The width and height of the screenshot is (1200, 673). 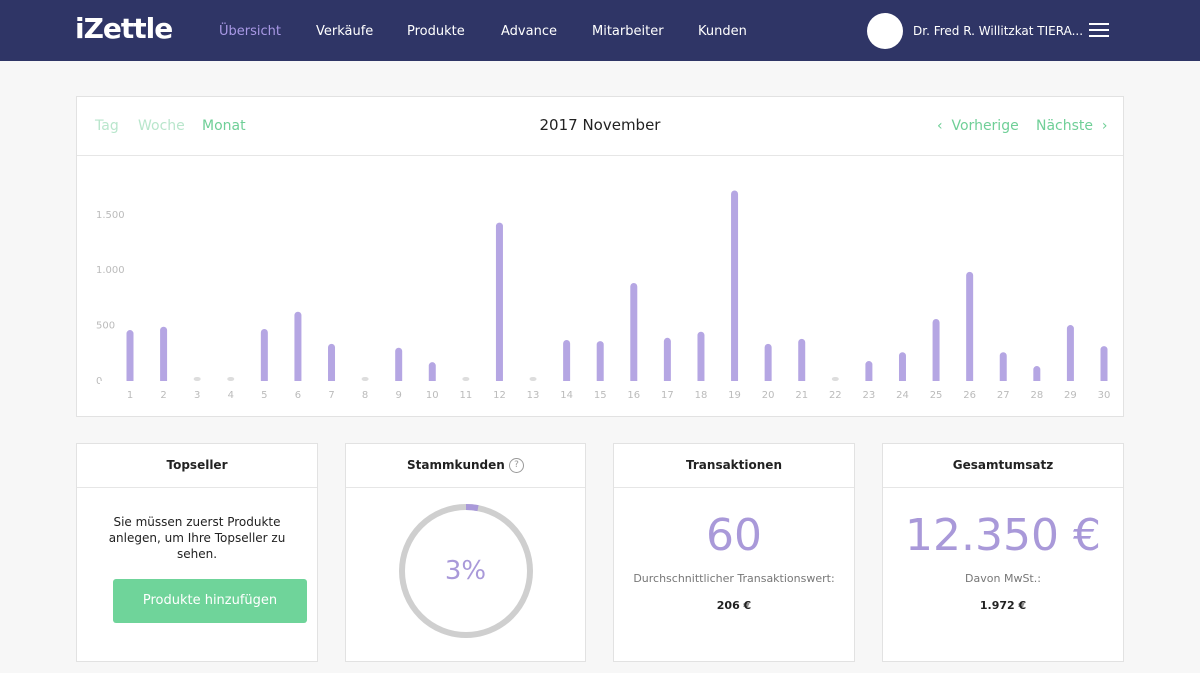 What do you see at coordinates (472, 508) in the screenshot?
I see `ring-arc` at bounding box center [472, 508].